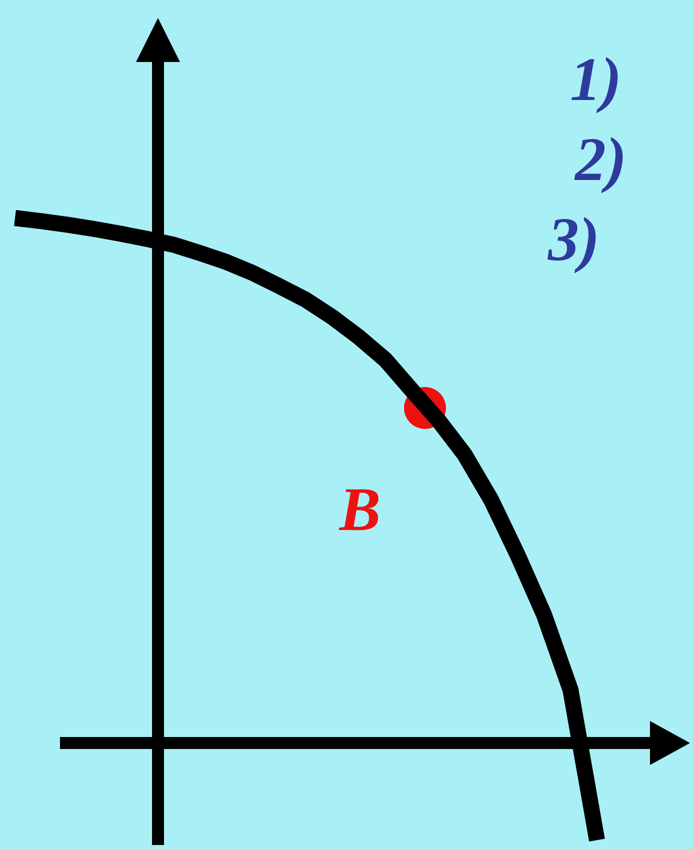 The image size is (693, 849). What do you see at coordinates (600, 160) in the screenshot?
I see `text: 2)` at bounding box center [600, 160].